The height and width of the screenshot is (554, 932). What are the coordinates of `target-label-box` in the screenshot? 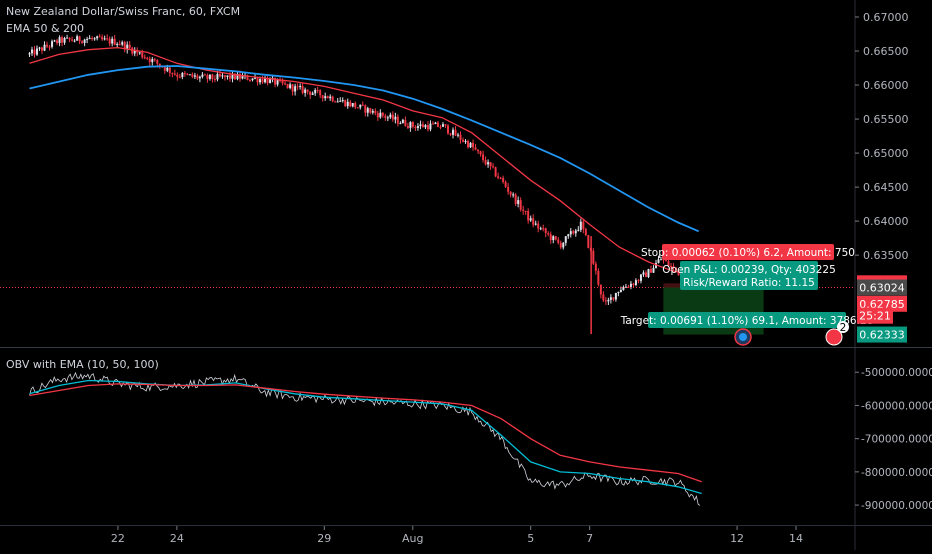 It's located at (747, 320).